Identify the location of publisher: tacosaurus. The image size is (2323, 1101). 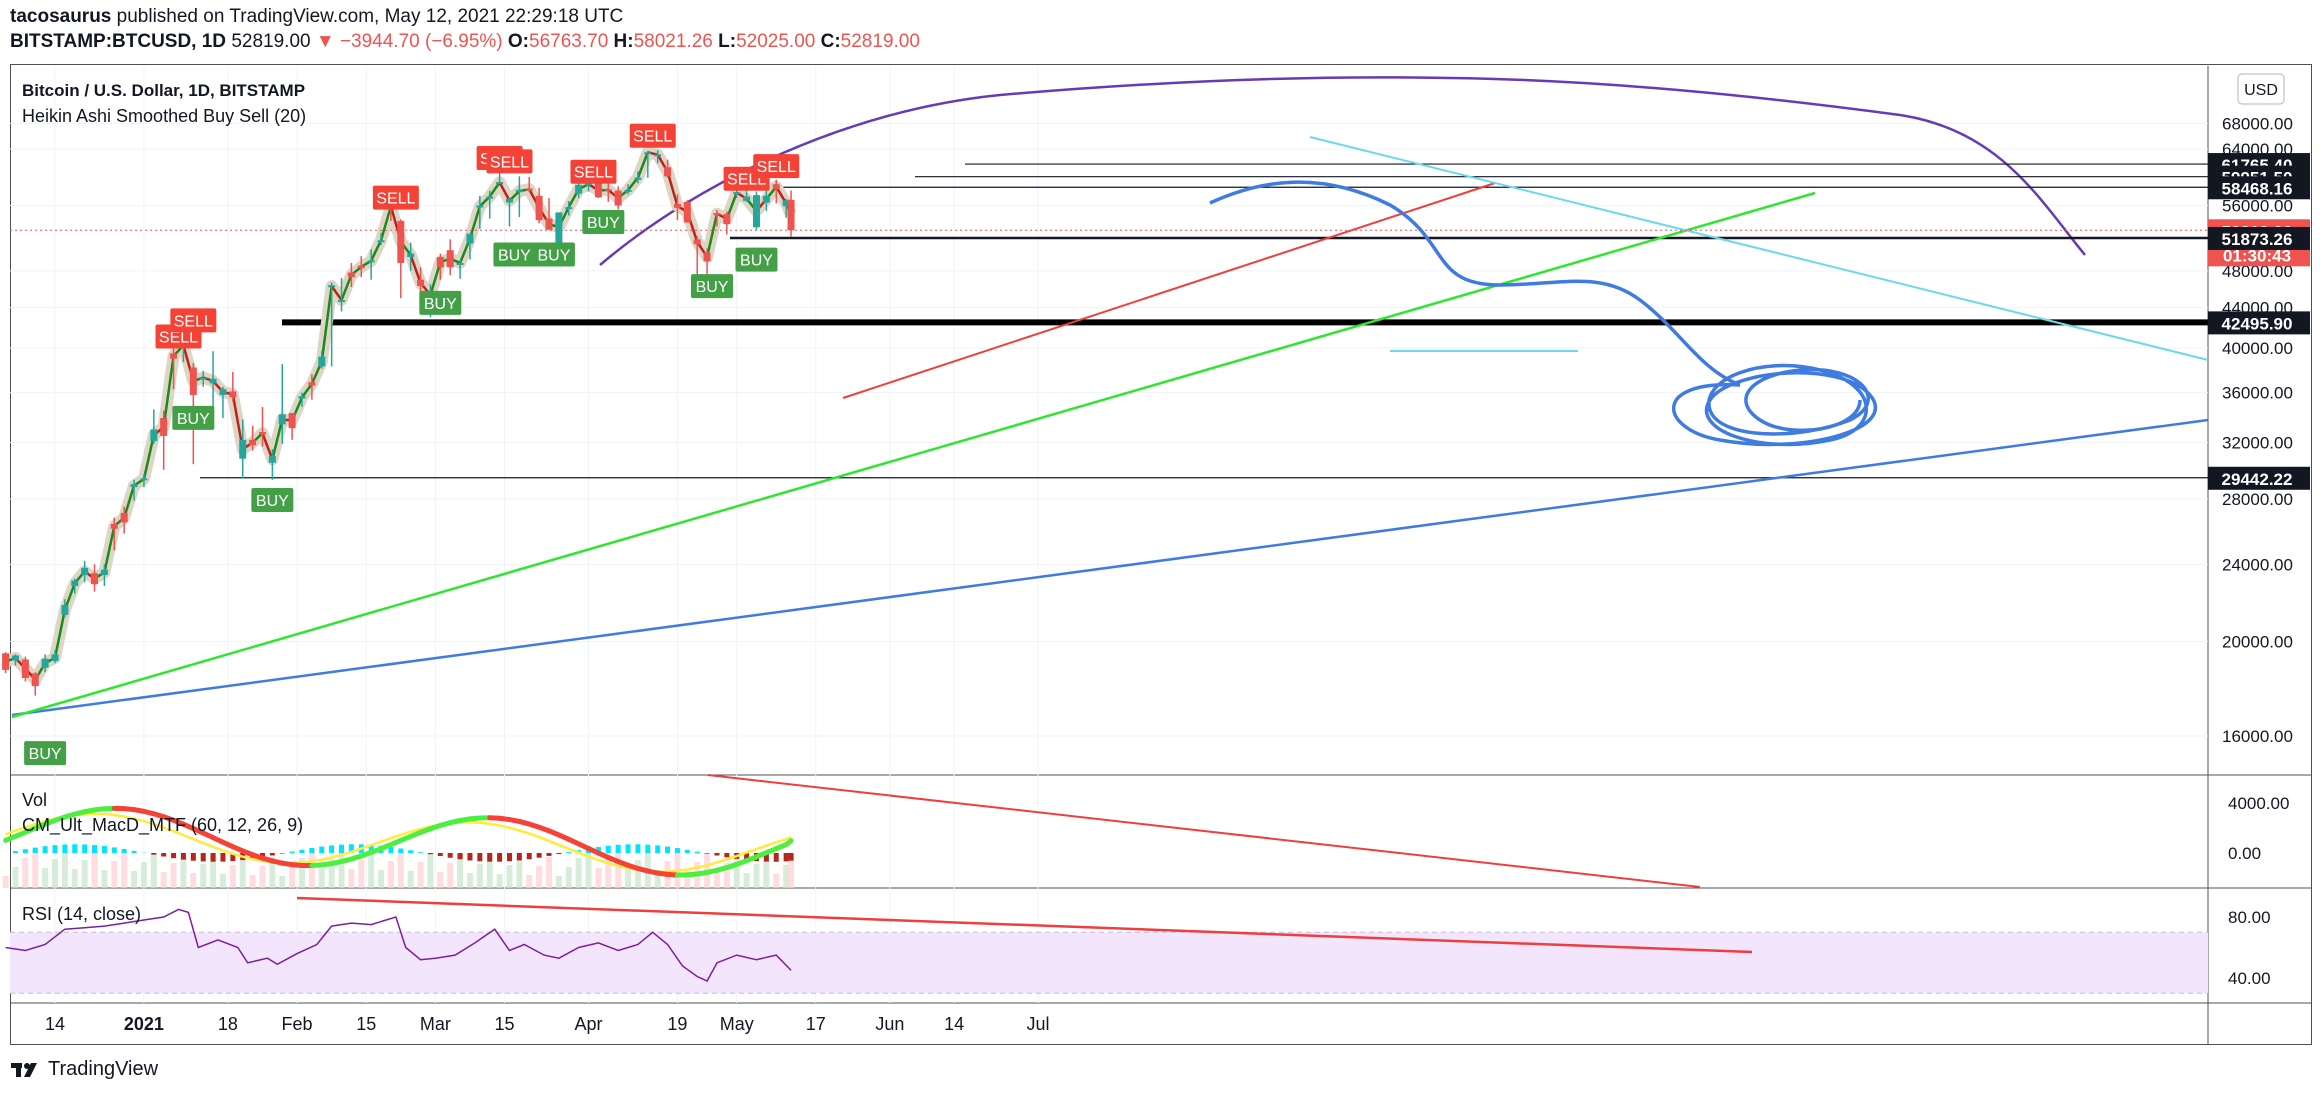
(61, 16).